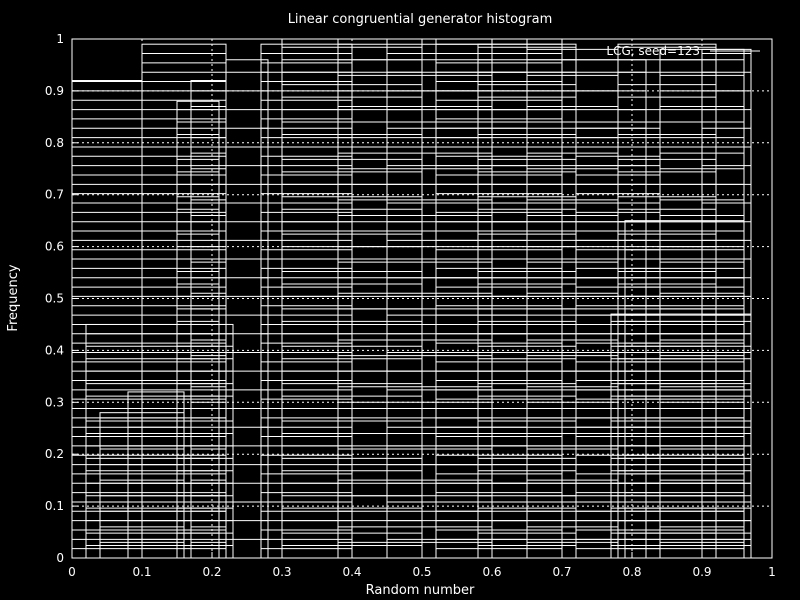 Image resolution: width=800 pixels, height=600 pixels. What do you see at coordinates (54, 402) in the screenshot?
I see `y-tick-label-3: 0.3` at bounding box center [54, 402].